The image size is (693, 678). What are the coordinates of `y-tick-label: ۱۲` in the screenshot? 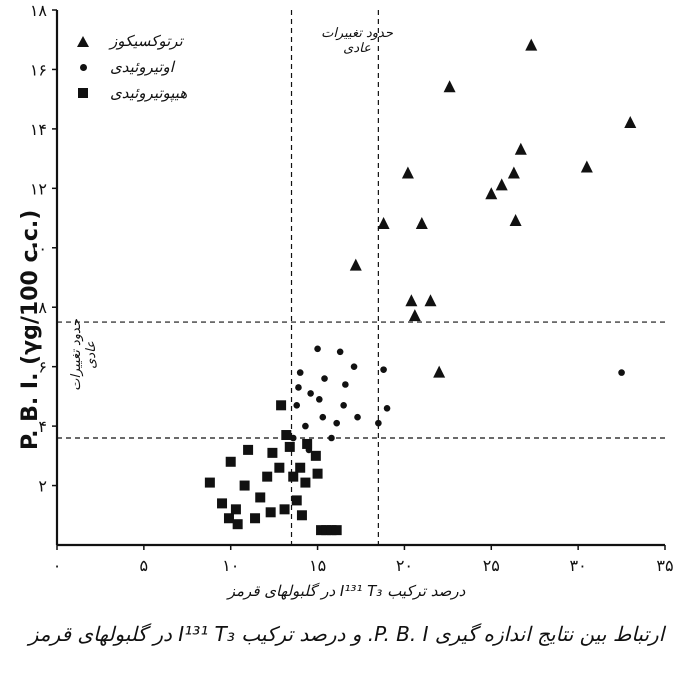 It's located at (38, 188).